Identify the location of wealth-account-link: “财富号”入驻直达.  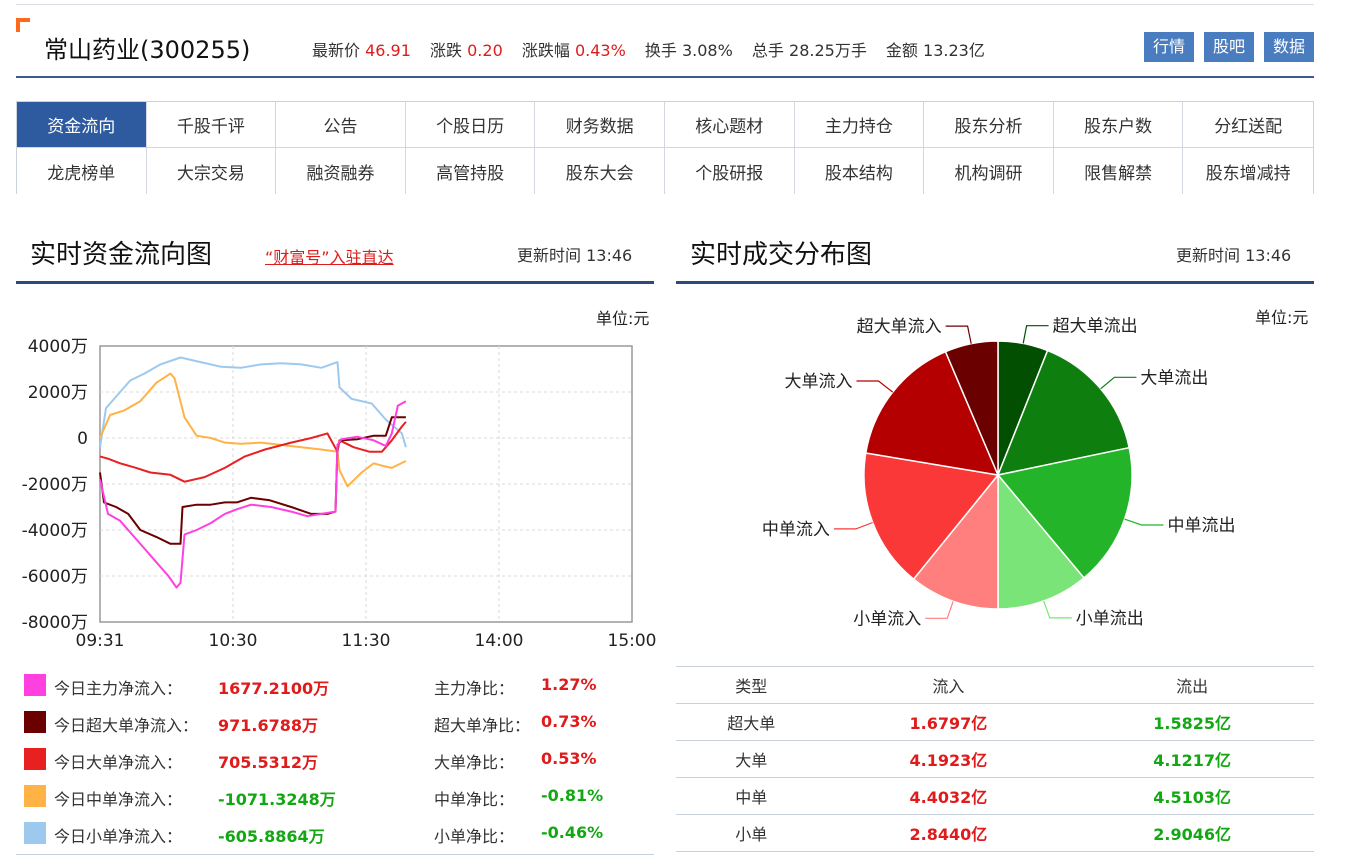
(329, 257).